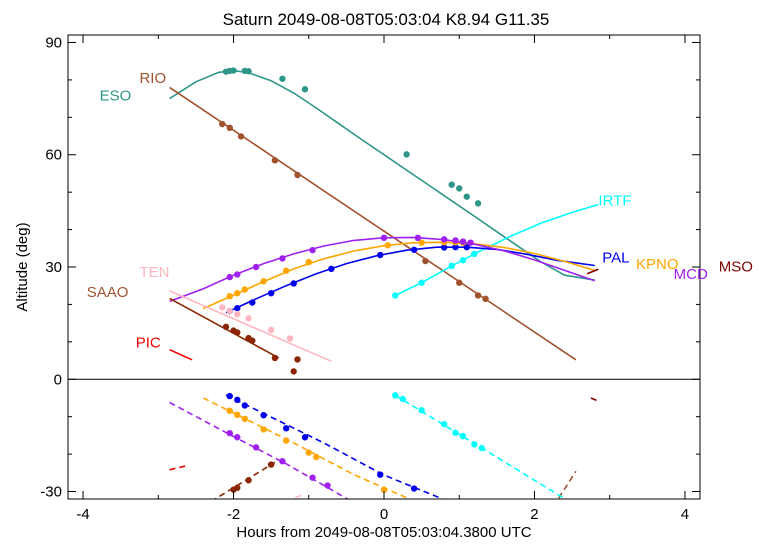 This screenshot has height=544, width=759. I want to click on series-line-irtf, so click(496, 250).